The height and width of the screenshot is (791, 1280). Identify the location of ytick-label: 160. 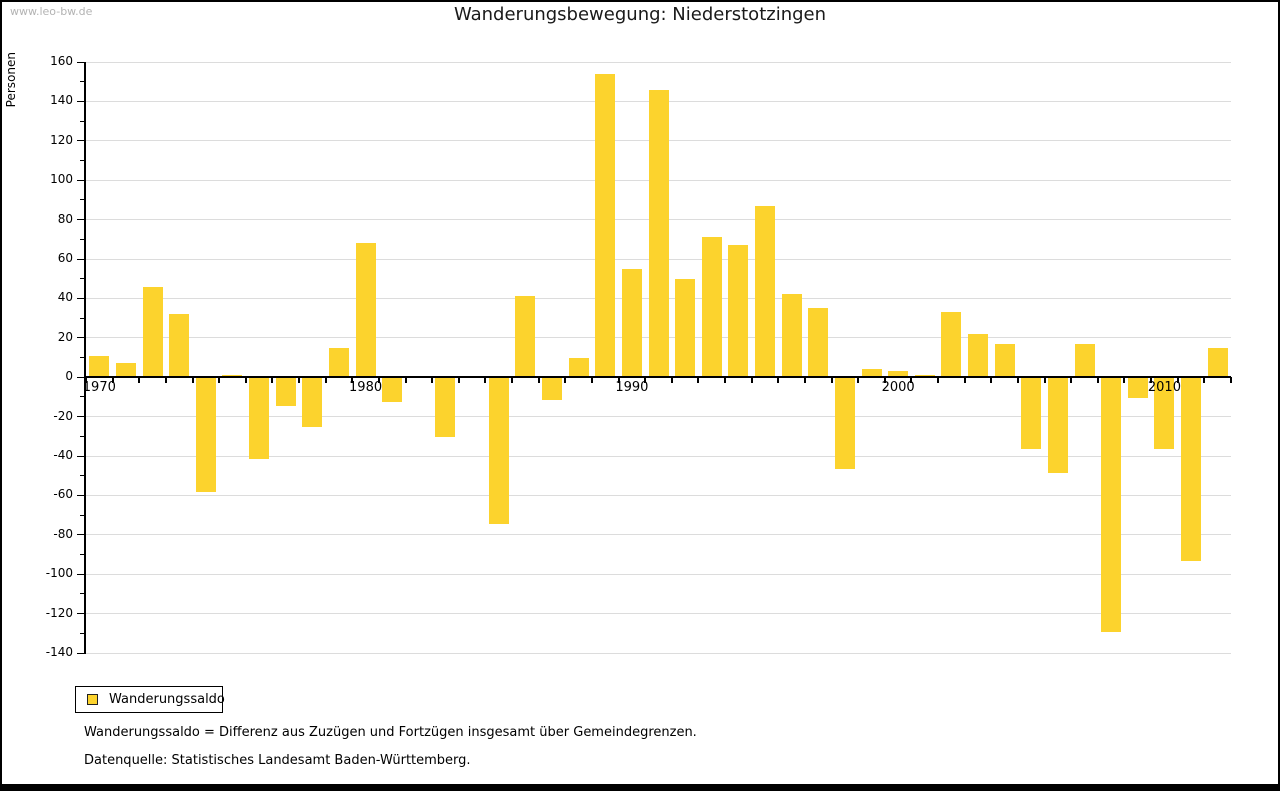
(61, 61).